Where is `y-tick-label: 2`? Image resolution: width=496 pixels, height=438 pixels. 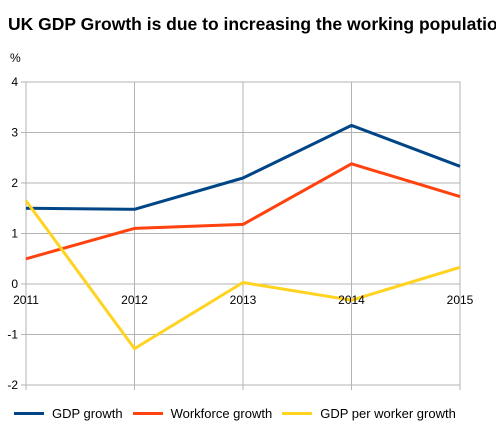 y-tick-label: 2 is located at coordinates (14, 183).